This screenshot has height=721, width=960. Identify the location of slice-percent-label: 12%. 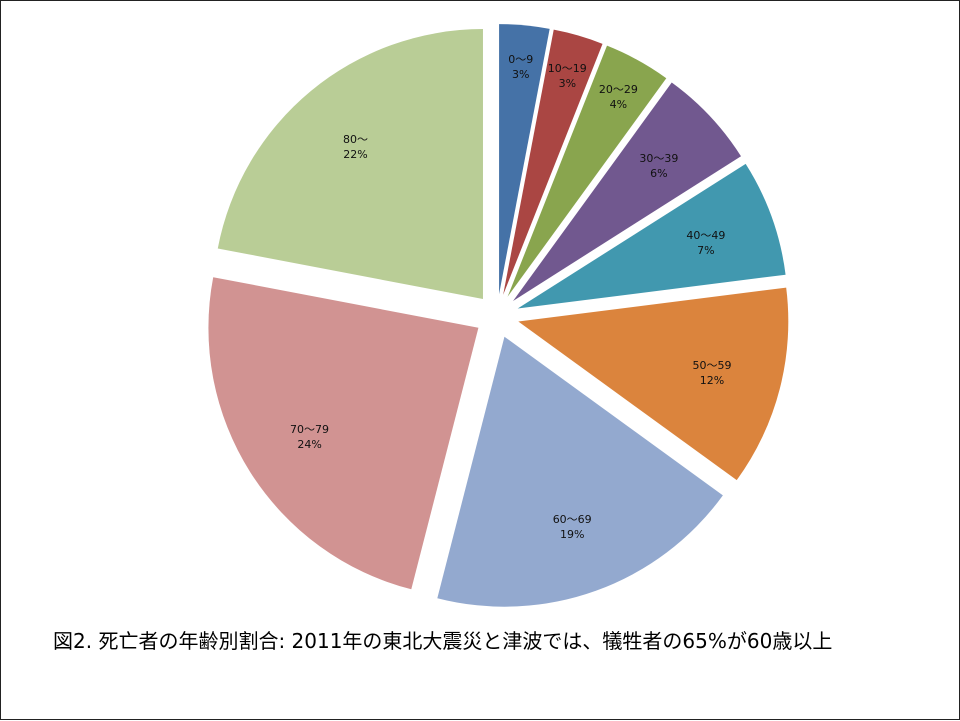
(712, 380).